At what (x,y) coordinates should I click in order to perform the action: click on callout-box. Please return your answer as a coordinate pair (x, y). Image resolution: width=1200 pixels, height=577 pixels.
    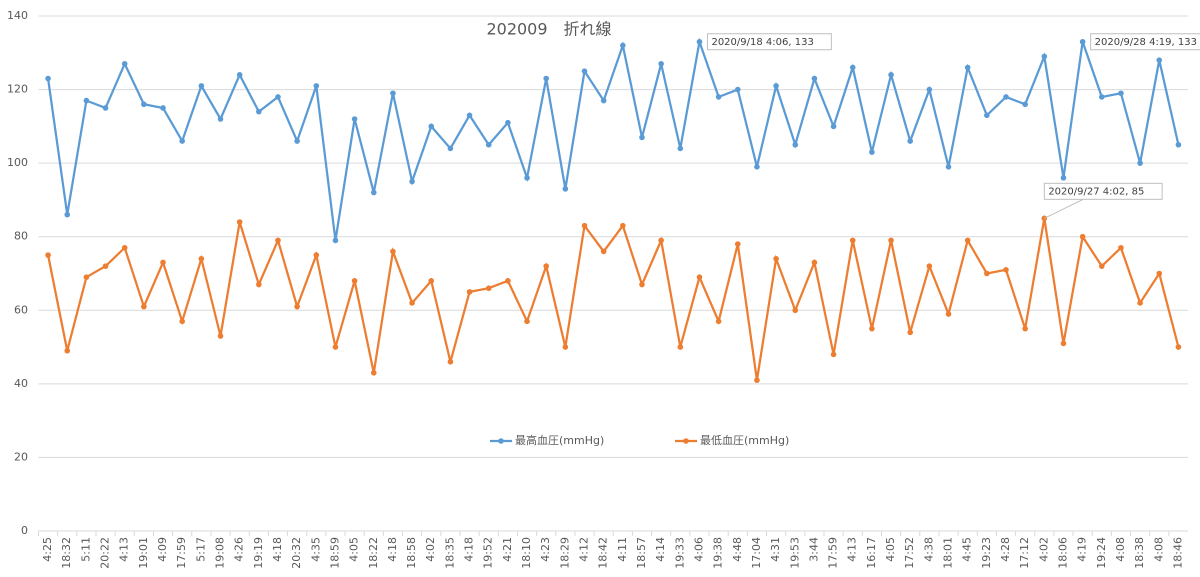
    Looking at the image, I should click on (769, 42).